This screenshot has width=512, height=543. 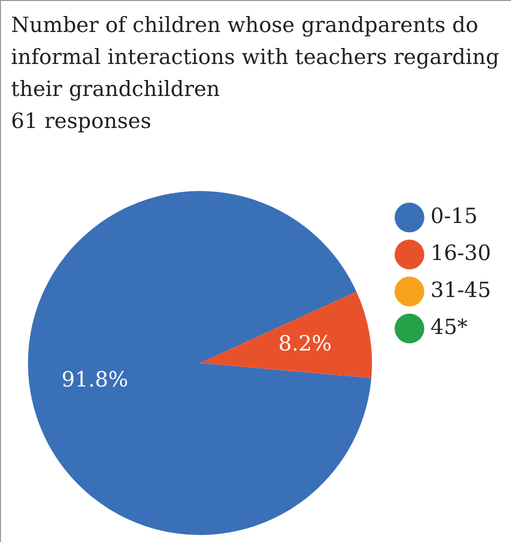 What do you see at coordinates (454, 216) in the screenshot?
I see `legend-label: 0-15` at bounding box center [454, 216].